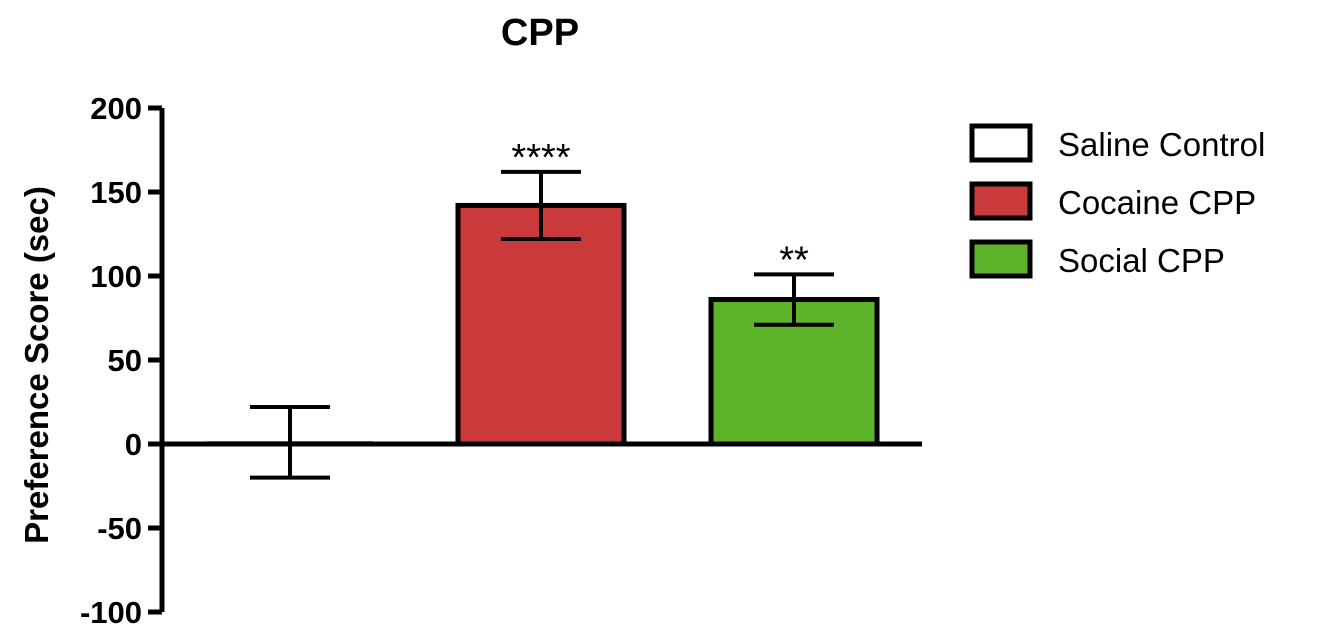  Describe the element at coordinates (1161, 144) in the screenshot. I see `legend-label: Saline Control` at that location.